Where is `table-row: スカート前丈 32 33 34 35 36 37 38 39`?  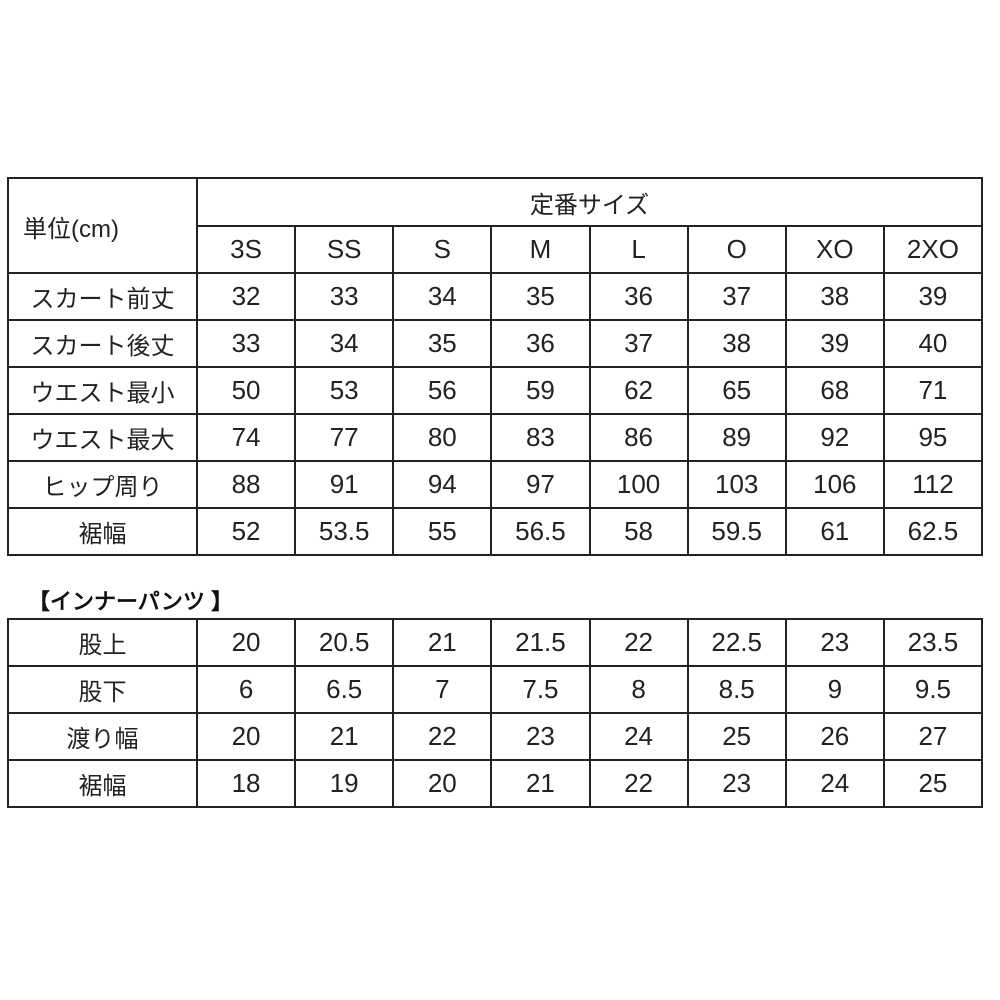
table-row: スカート前丈 32 33 34 35 36 37 38 39 is located at coordinates (495, 296).